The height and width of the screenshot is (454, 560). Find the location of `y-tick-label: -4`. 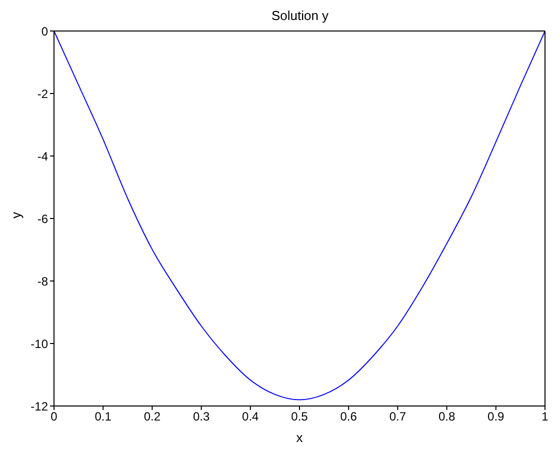

y-tick-label: -4 is located at coordinates (42, 156).